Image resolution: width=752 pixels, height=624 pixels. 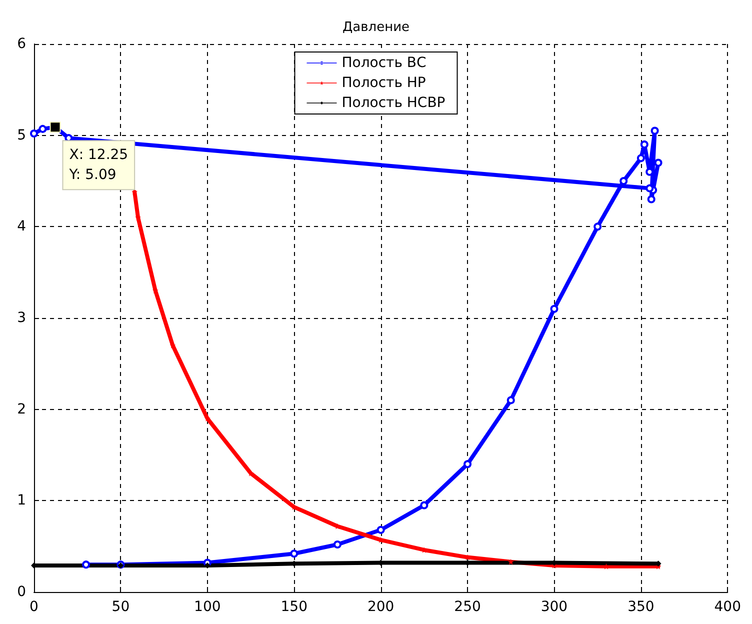 What do you see at coordinates (376, 27) in the screenshot?
I see `chart-title: Давление` at bounding box center [376, 27].